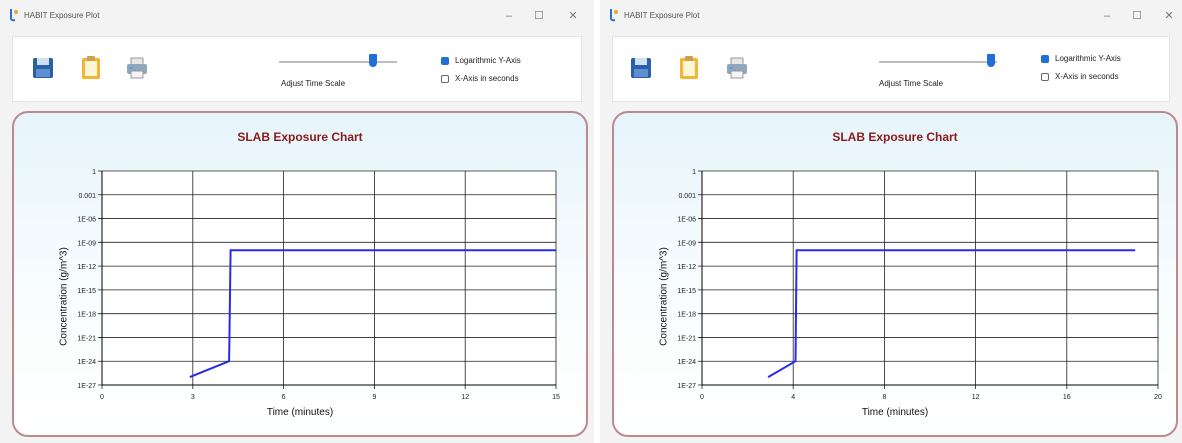 The height and width of the screenshot is (443, 1182). Describe the element at coordinates (793, 397) in the screenshot. I see `x-tick-label: 4` at that location.